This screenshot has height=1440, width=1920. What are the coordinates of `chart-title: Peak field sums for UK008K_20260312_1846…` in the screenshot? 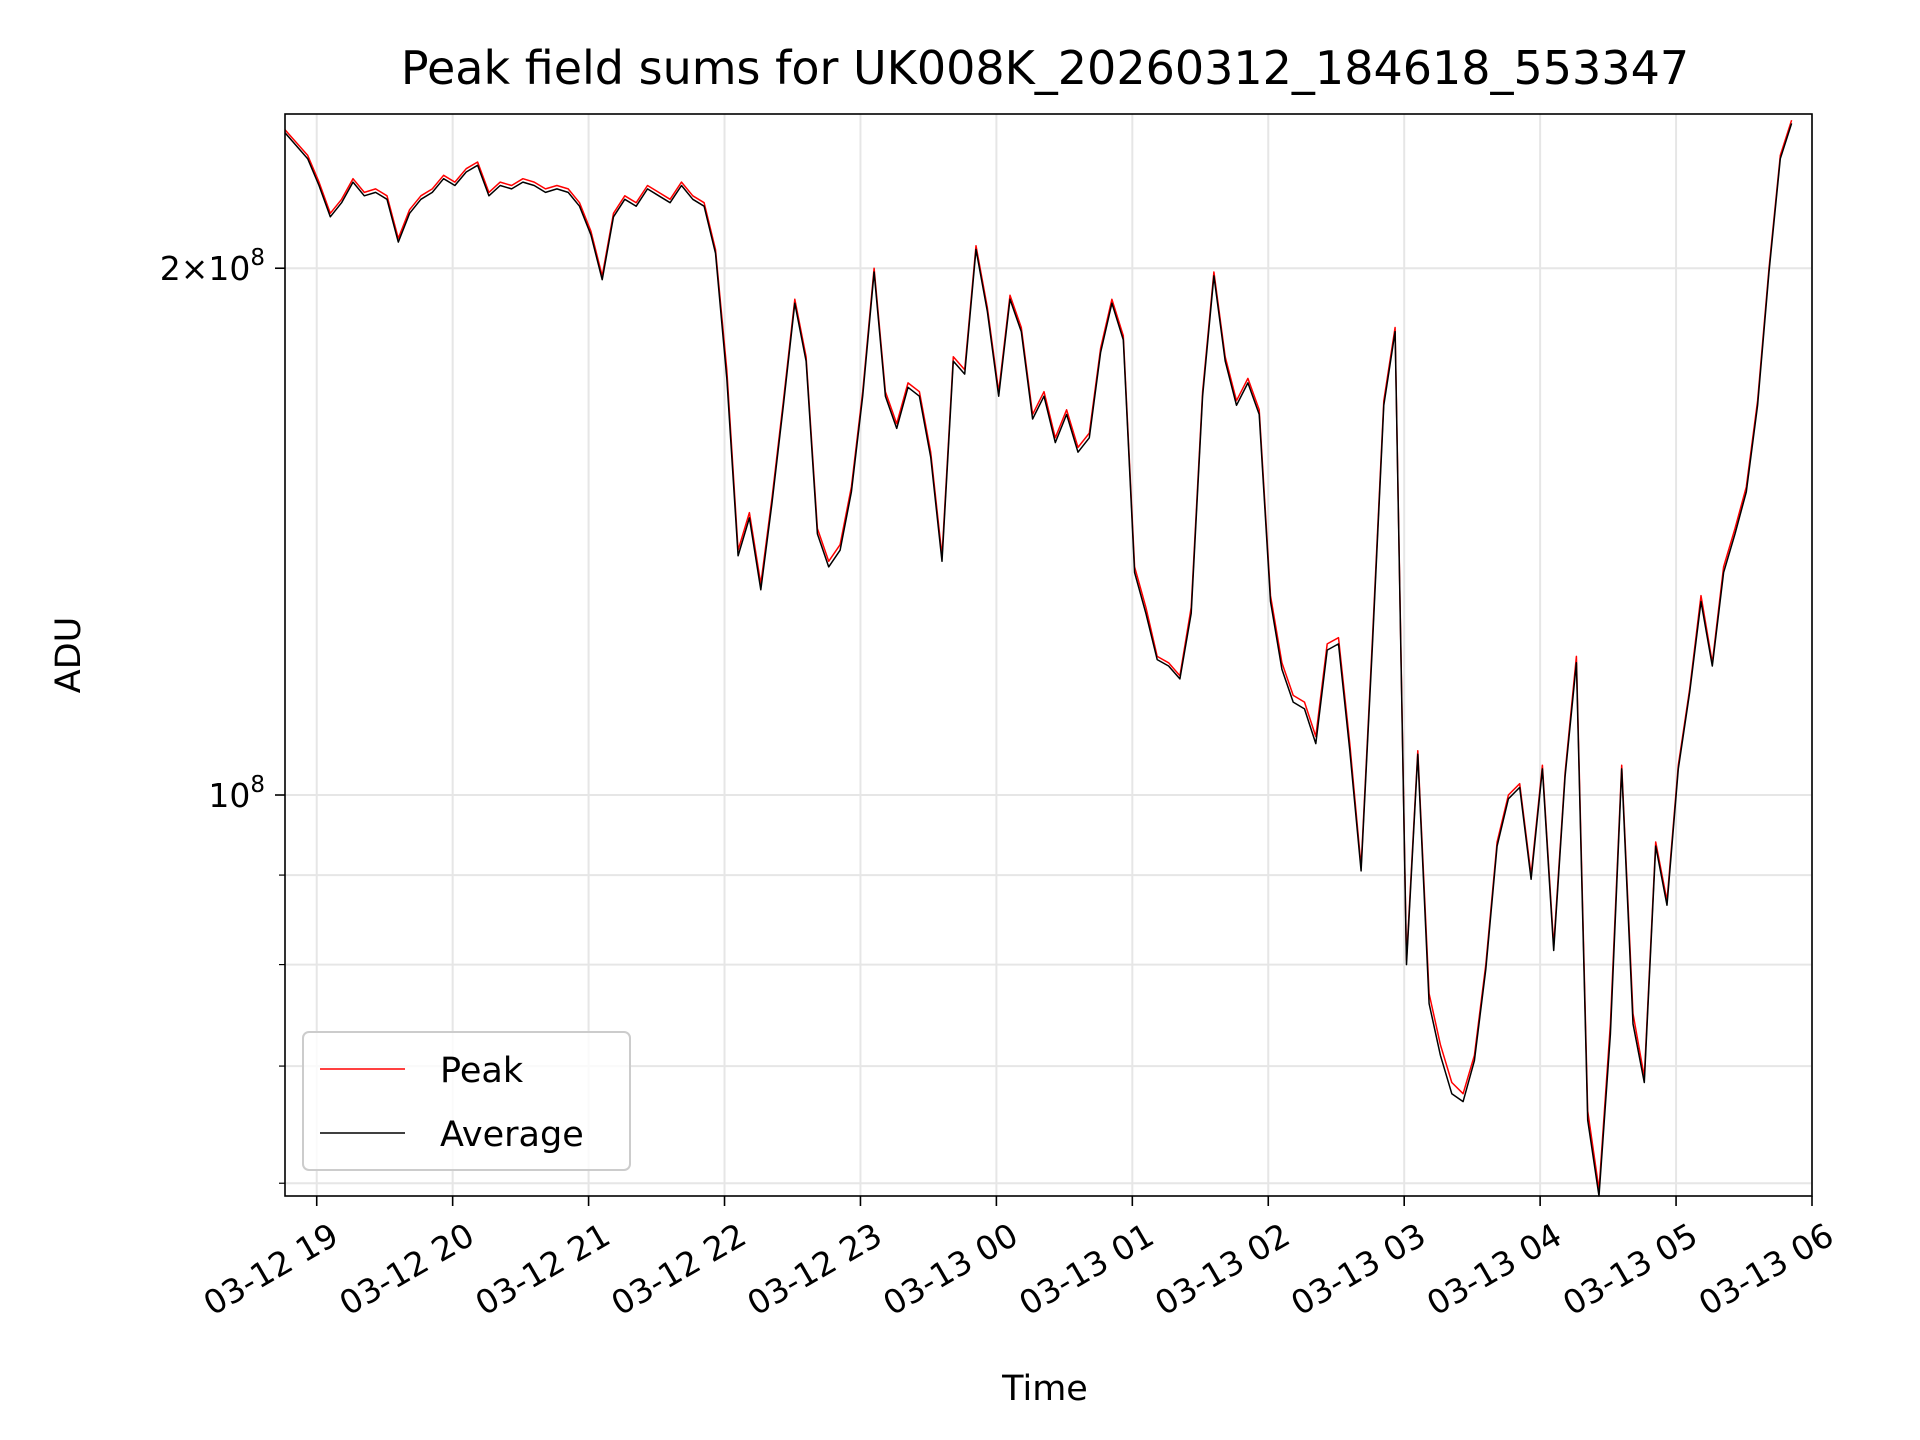 It's located at (1045, 68).